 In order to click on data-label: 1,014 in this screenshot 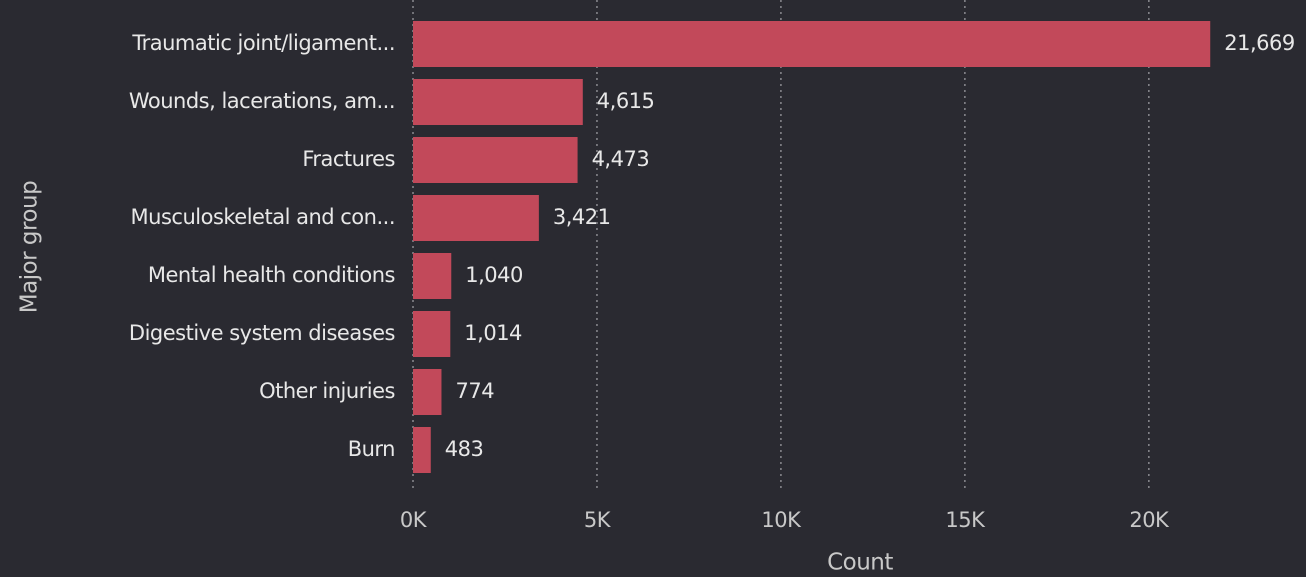, I will do `click(493, 333)`.